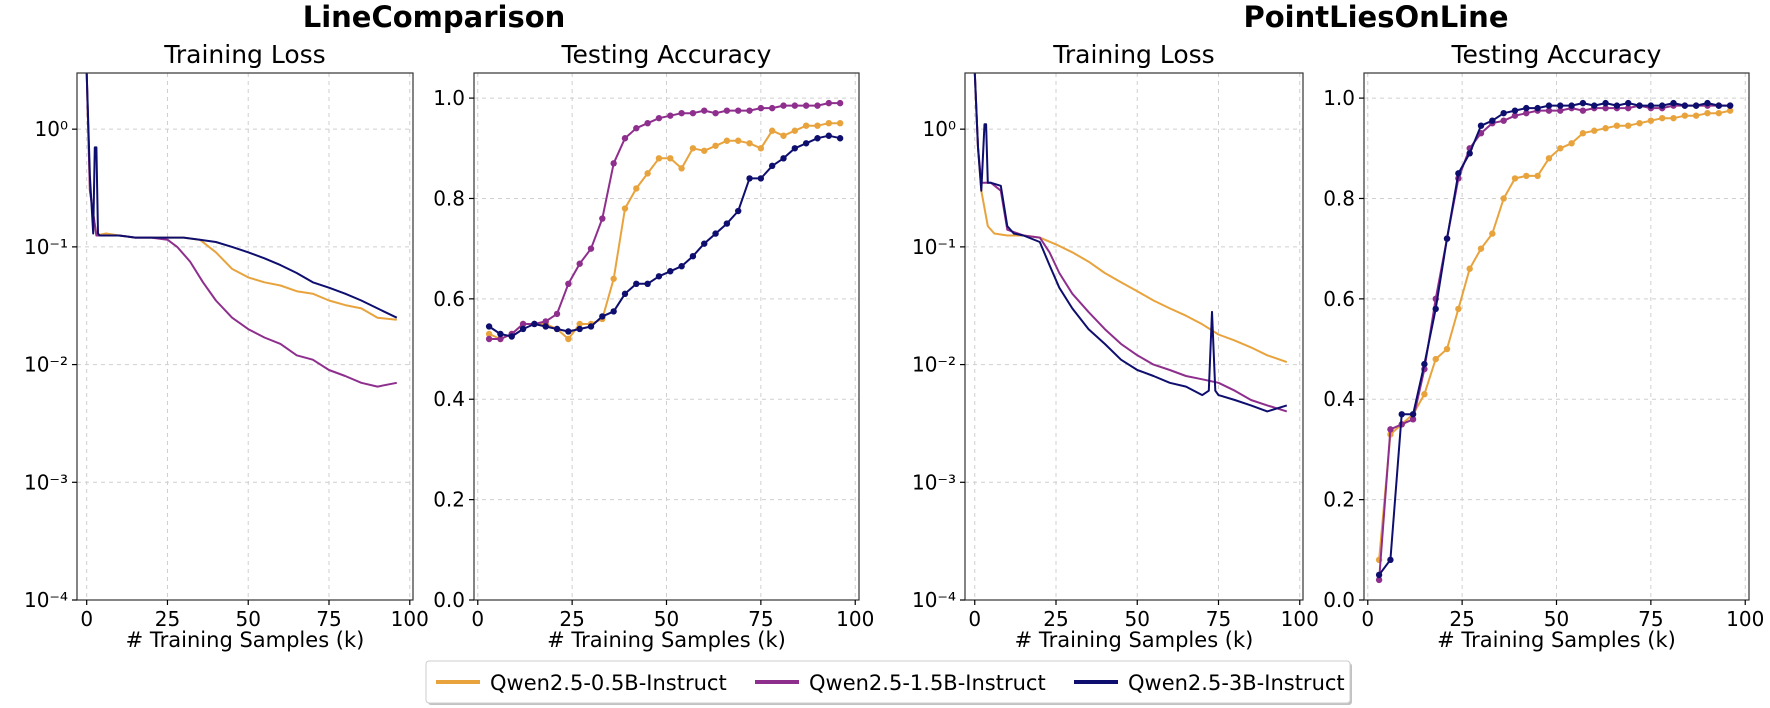 The height and width of the screenshot is (708, 1770). What do you see at coordinates (1554, 334) in the screenshot?
I see `series-line-qwen2-5-0-5b-instruct` at bounding box center [1554, 334].